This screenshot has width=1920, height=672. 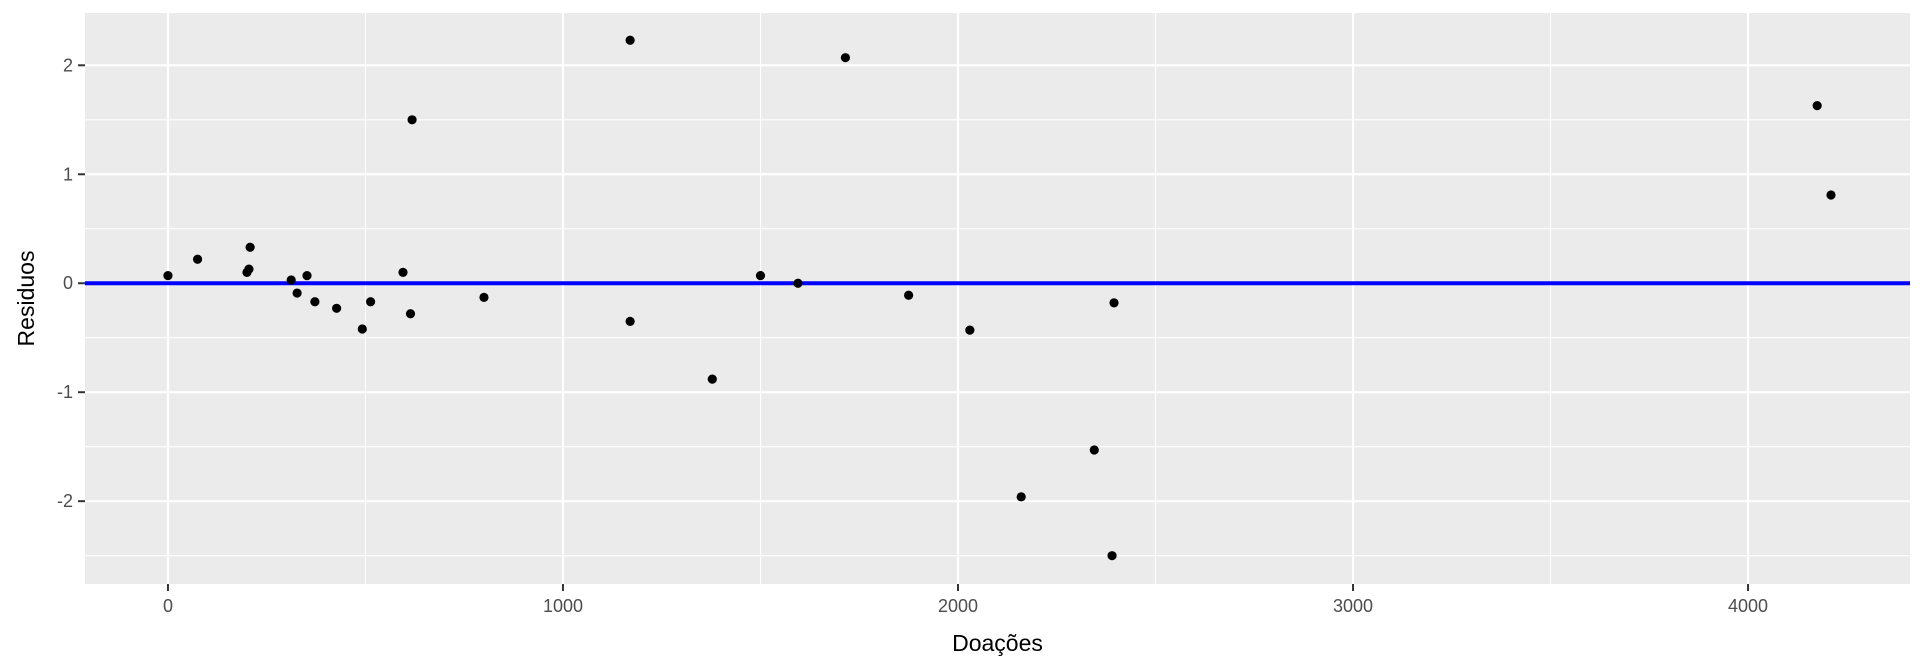 What do you see at coordinates (958, 606) in the screenshot?
I see `x-tick-label: 2000` at bounding box center [958, 606].